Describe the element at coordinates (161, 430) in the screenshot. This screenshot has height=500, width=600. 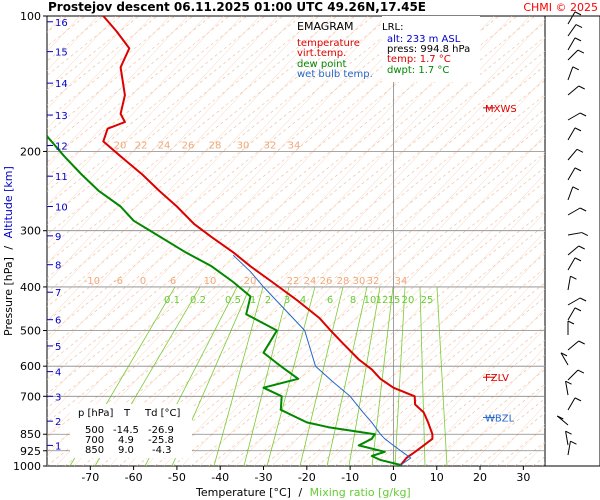
I see `table-row-500-td: -26.9` at that location.